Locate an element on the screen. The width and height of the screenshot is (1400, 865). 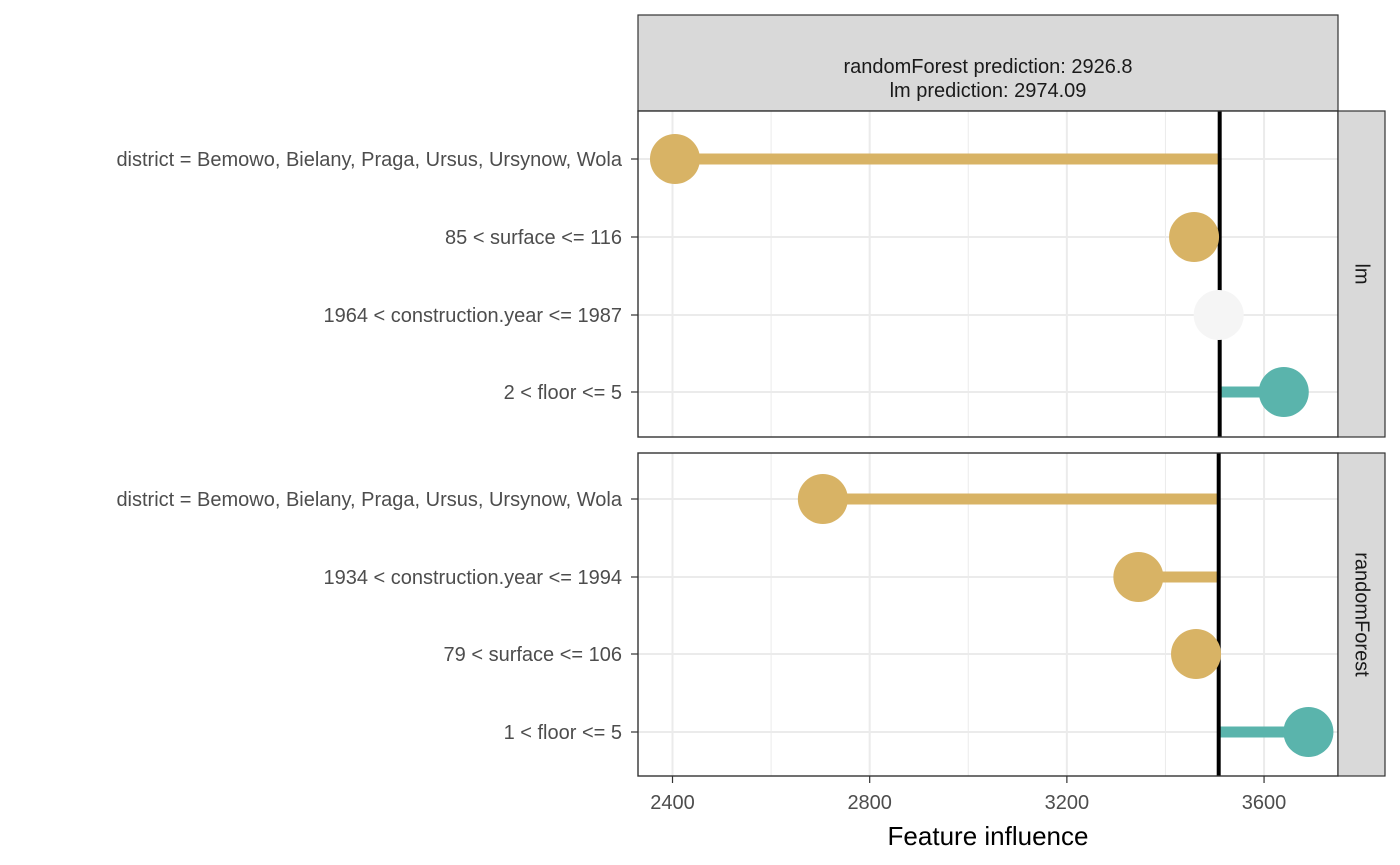
x-axis-title: Feature influence is located at coordinates (988, 836).